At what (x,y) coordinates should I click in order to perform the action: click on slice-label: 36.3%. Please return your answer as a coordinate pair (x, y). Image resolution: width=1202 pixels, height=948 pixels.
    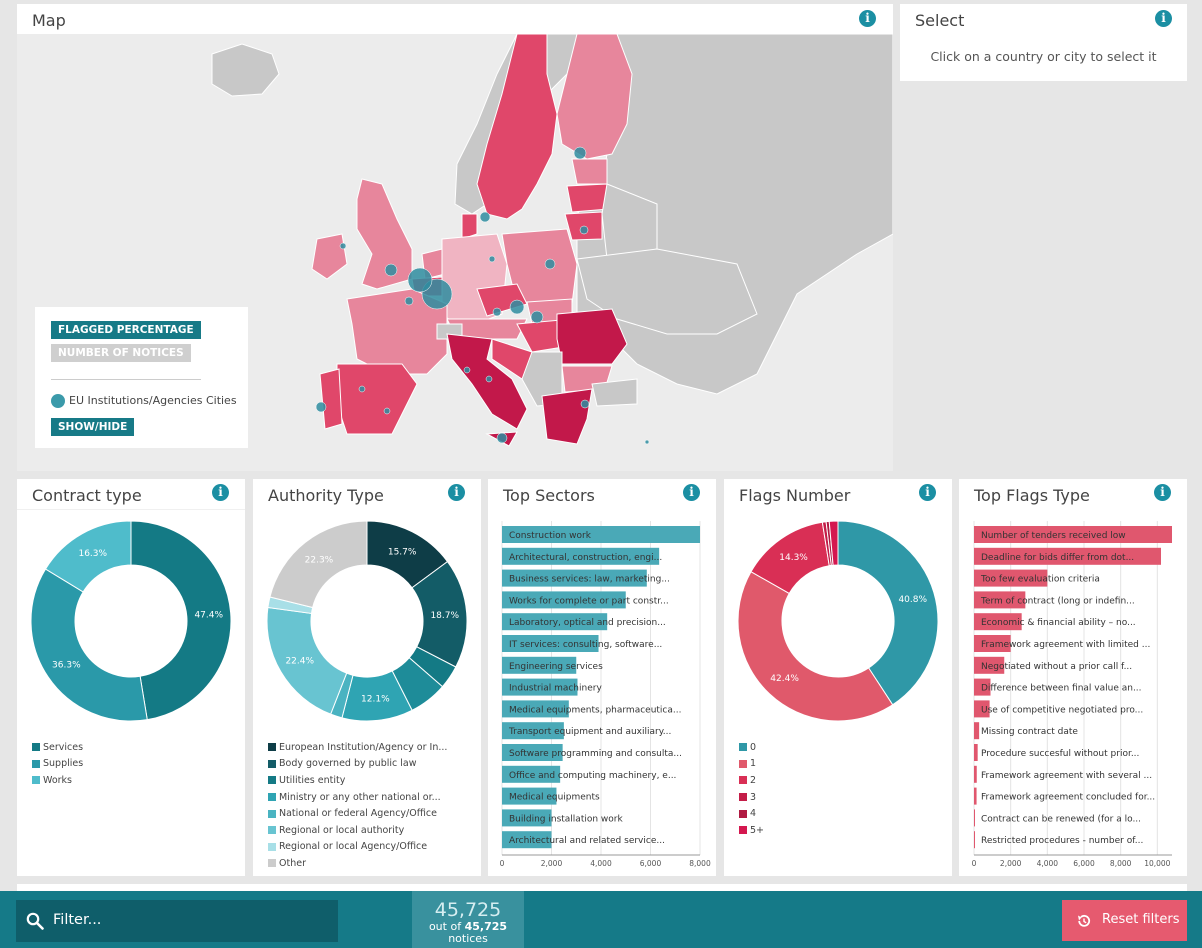
    Looking at the image, I should click on (66, 666).